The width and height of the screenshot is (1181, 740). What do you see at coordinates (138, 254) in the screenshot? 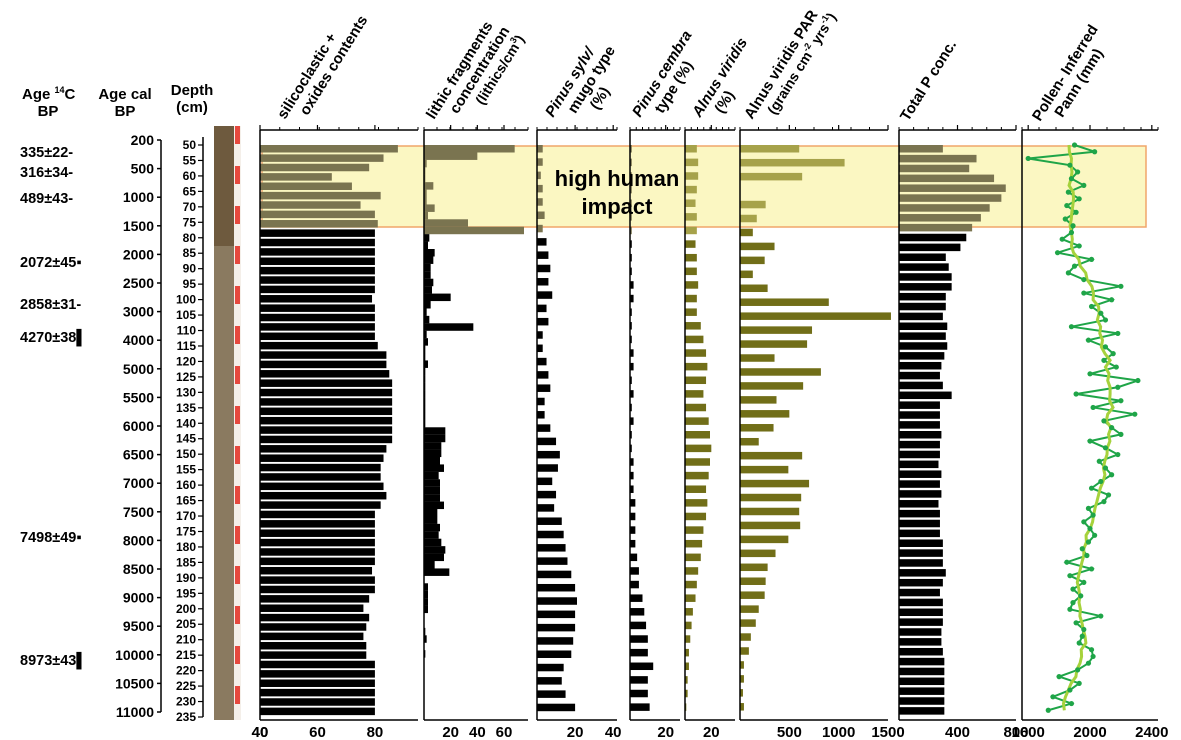
I see `agecal-tick-label: 2000` at bounding box center [138, 254].